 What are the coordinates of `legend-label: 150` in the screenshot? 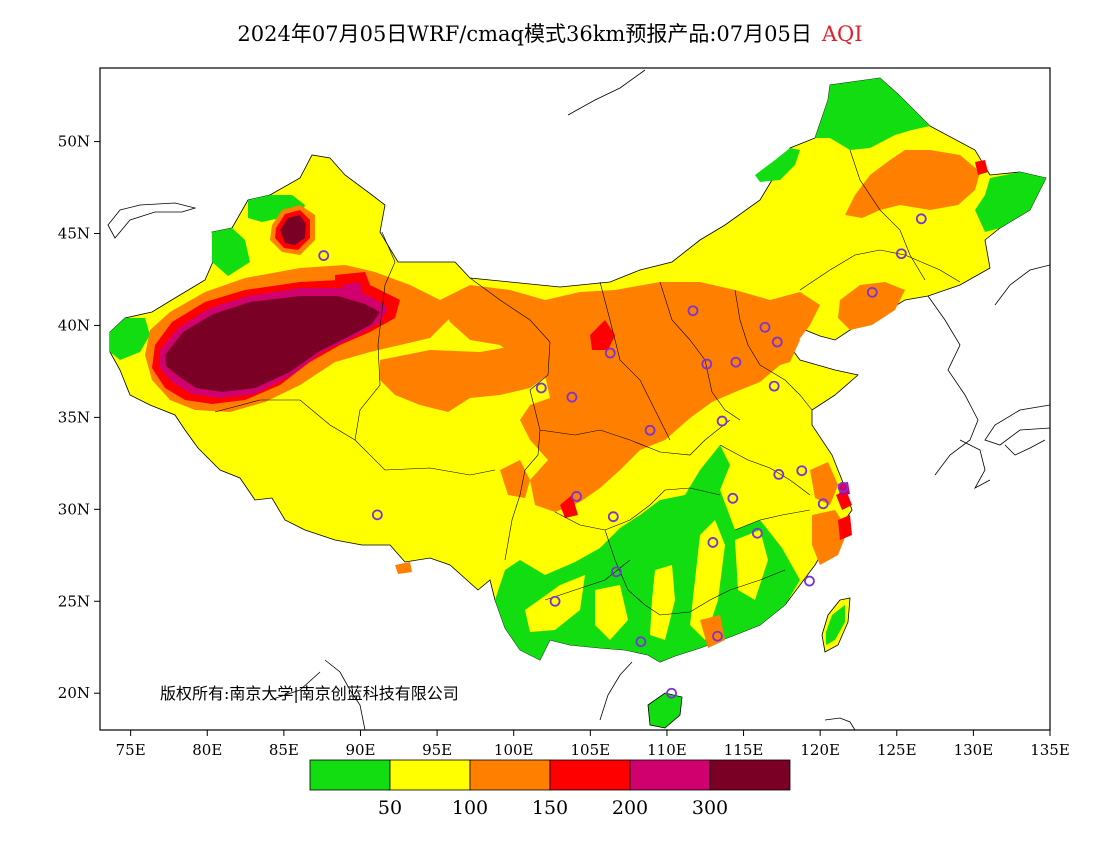 It's located at (550, 808).